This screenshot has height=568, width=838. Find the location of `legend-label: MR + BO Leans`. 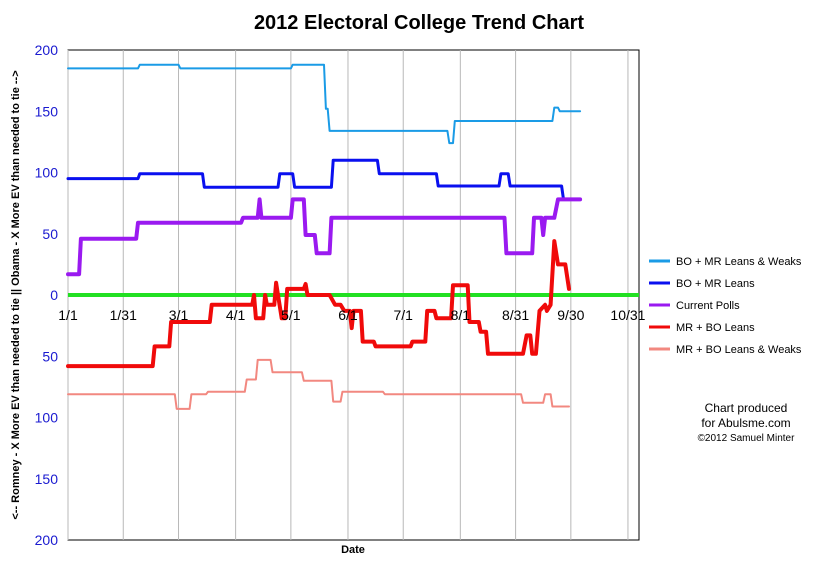

legend-label: MR + BO Leans is located at coordinates (715, 328).